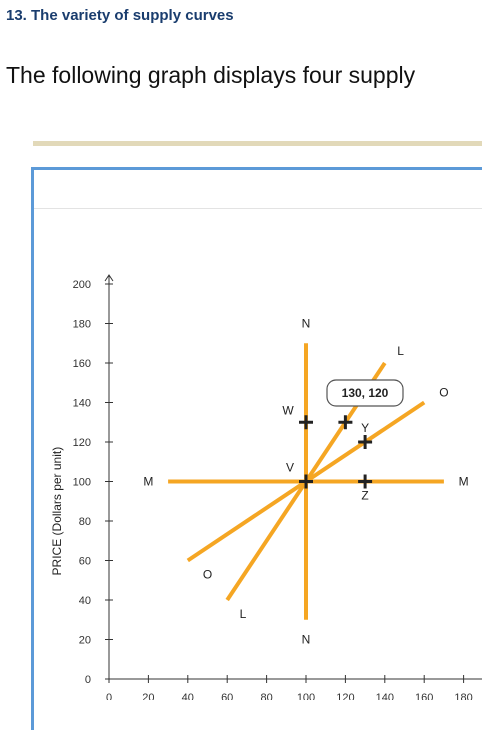  Describe the element at coordinates (227, 696) in the screenshot. I see `x-tick-label: 60` at that location.